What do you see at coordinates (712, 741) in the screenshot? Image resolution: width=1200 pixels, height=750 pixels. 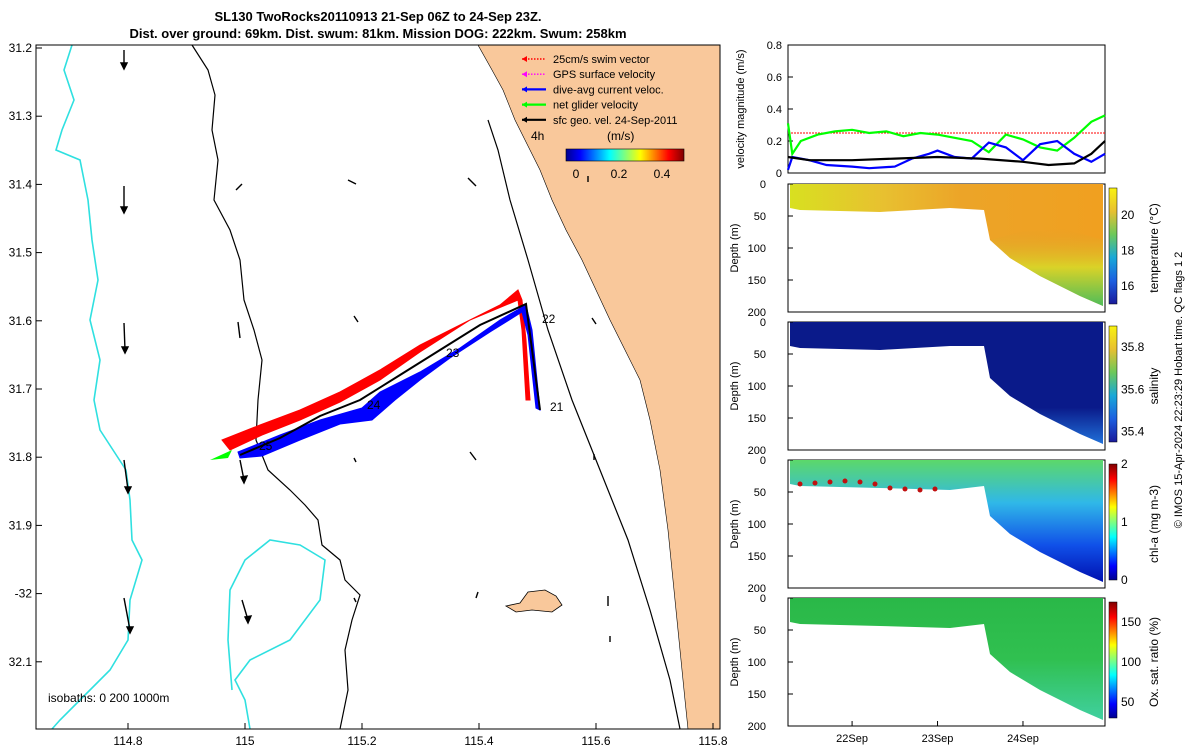 I see `map-x-tick-label: 115.8` at bounding box center [712, 741].